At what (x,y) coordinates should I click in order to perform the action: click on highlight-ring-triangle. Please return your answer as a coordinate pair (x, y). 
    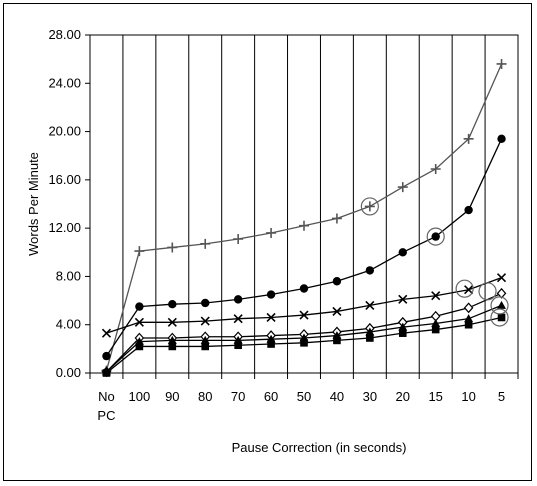
    Looking at the image, I should click on (499, 305).